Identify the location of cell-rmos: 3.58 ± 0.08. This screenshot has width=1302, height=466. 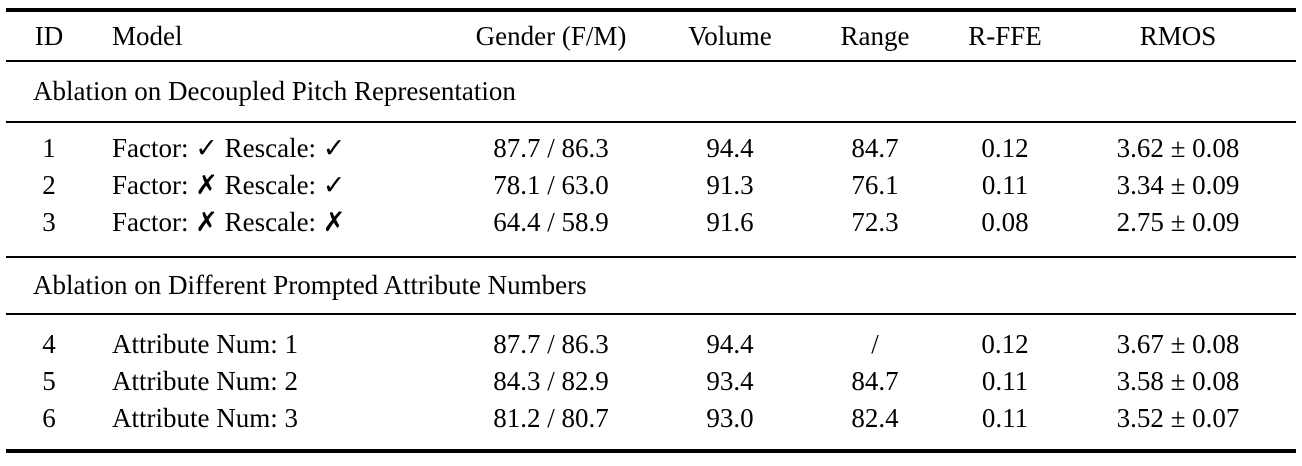
(1178, 381).